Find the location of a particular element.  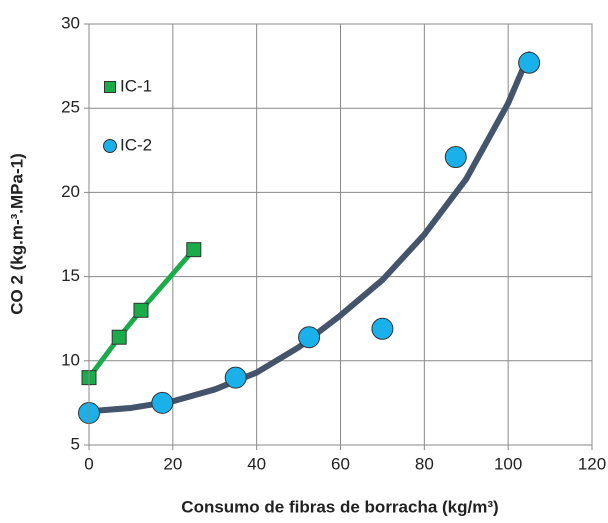

legend-label: IC-2 is located at coordinates (136, 144).